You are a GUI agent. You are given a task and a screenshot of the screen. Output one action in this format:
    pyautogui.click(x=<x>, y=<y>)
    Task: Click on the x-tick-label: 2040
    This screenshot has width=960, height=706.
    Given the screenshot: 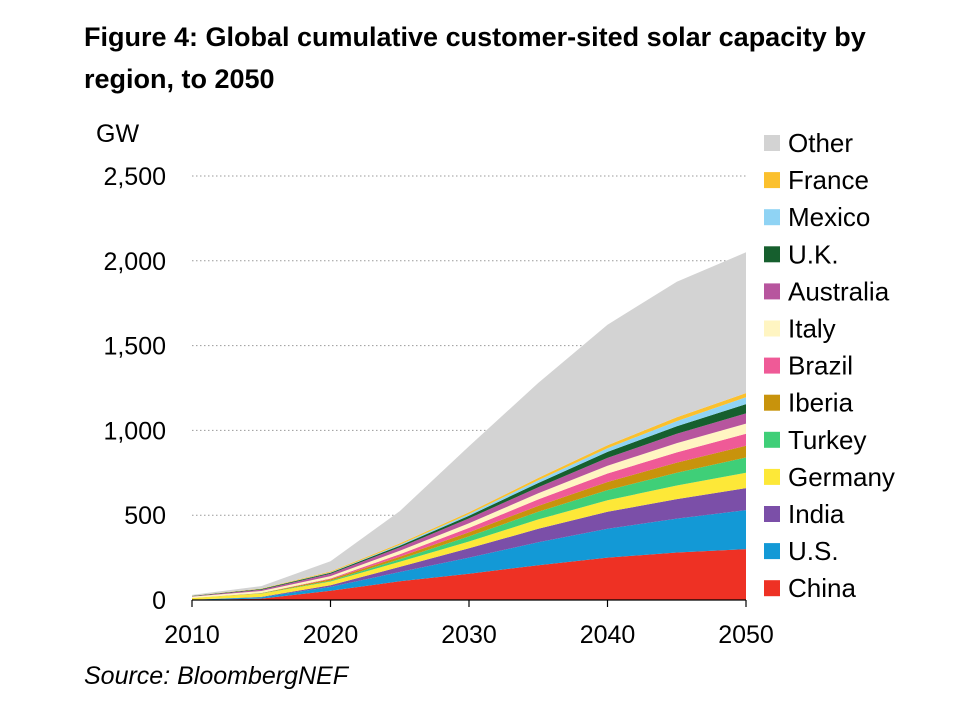 What is the action you would take?
    pyautogui.click(x=608, y=635)
    